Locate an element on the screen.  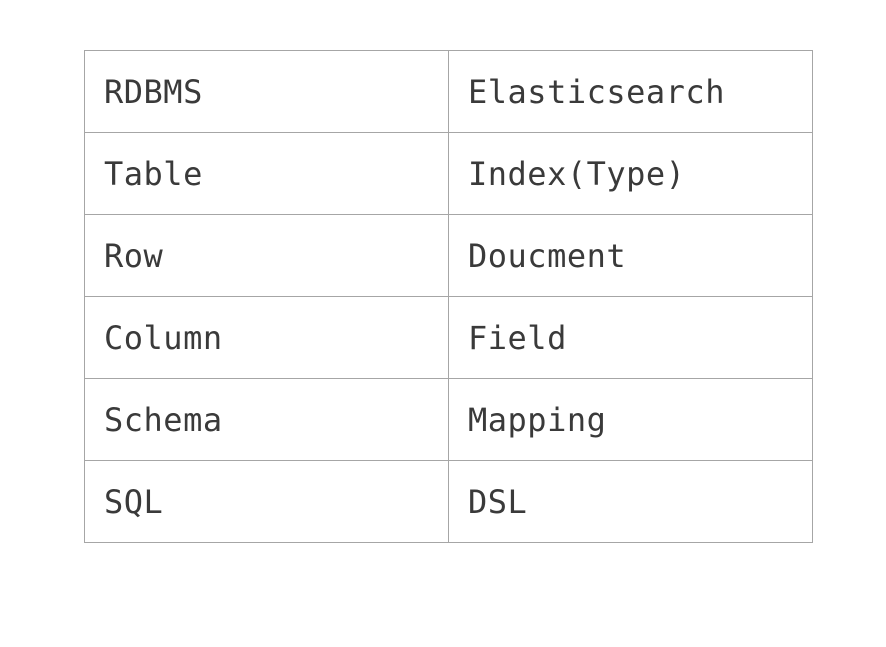
table-cell-rdbms: Schema is located at coordinates (266, 419).